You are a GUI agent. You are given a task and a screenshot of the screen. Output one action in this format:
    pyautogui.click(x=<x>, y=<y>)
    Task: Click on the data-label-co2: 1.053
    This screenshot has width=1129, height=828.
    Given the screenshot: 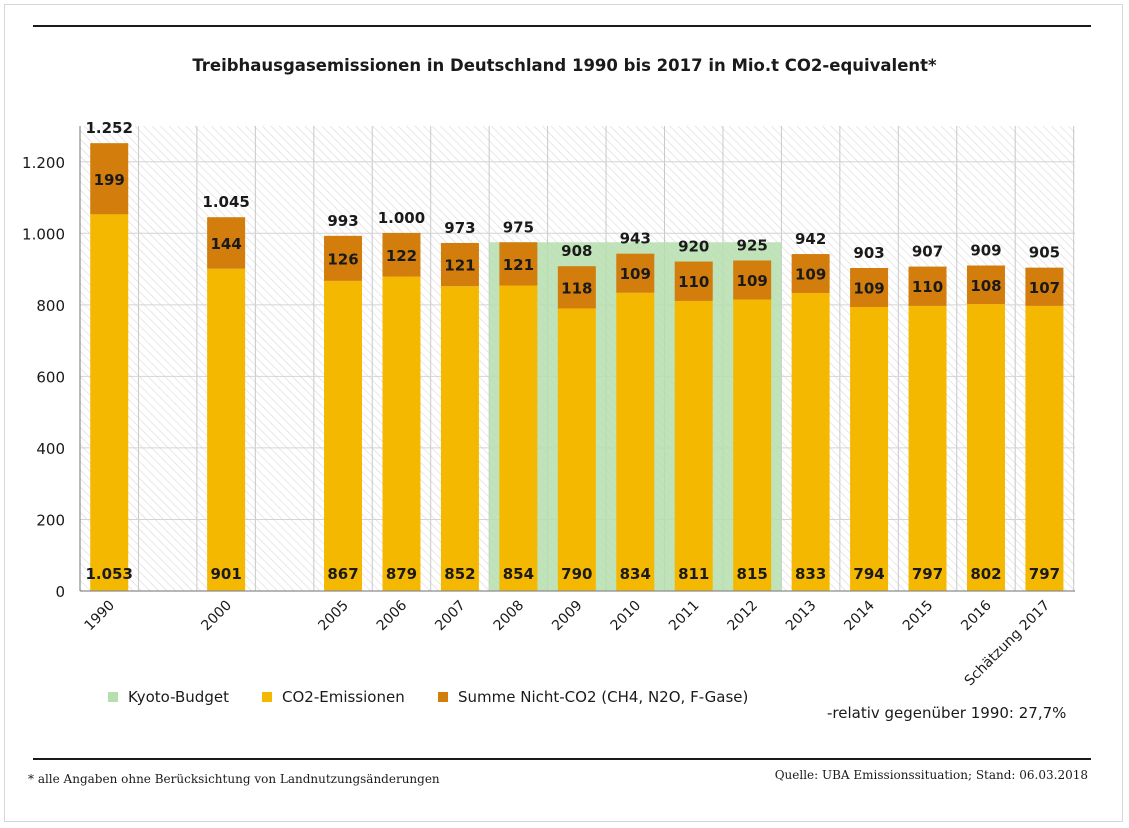 What is the action you would take?
    pyautogui.click(x=108, y=574)
    